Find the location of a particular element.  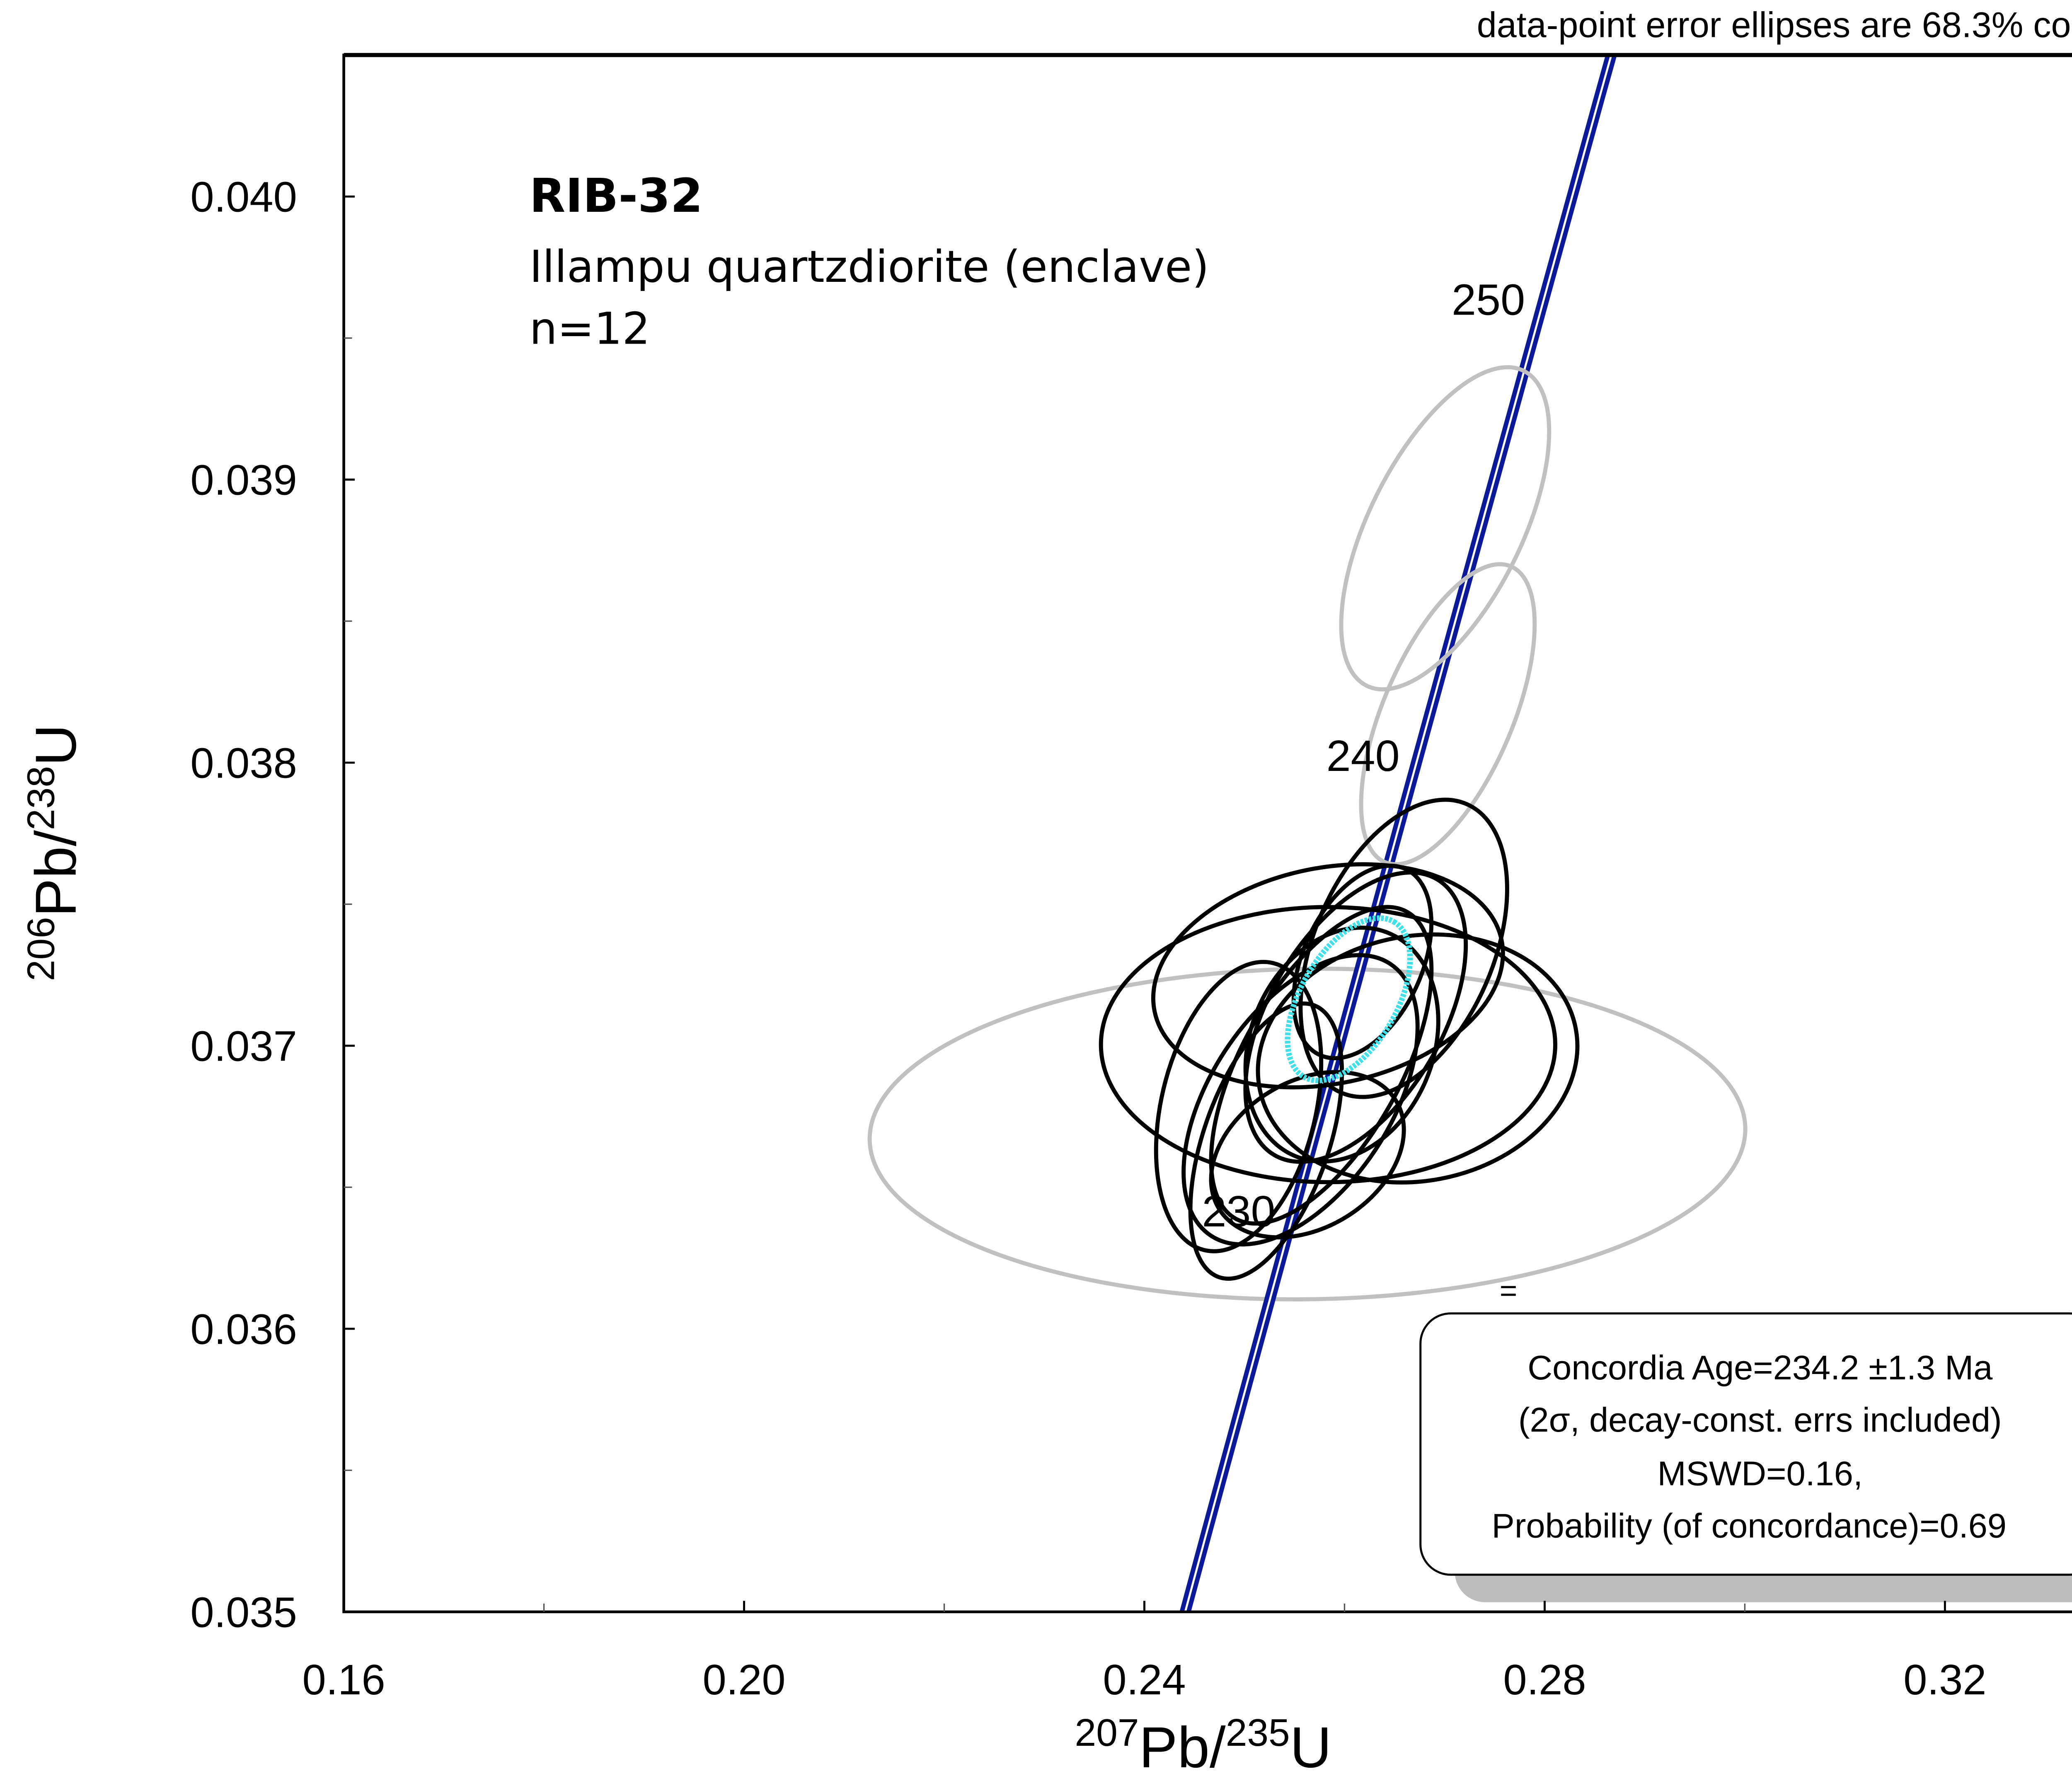

result-line: Concordia Age=234.2 ±1.3 Ma is located at coordinates (1760, 1367).